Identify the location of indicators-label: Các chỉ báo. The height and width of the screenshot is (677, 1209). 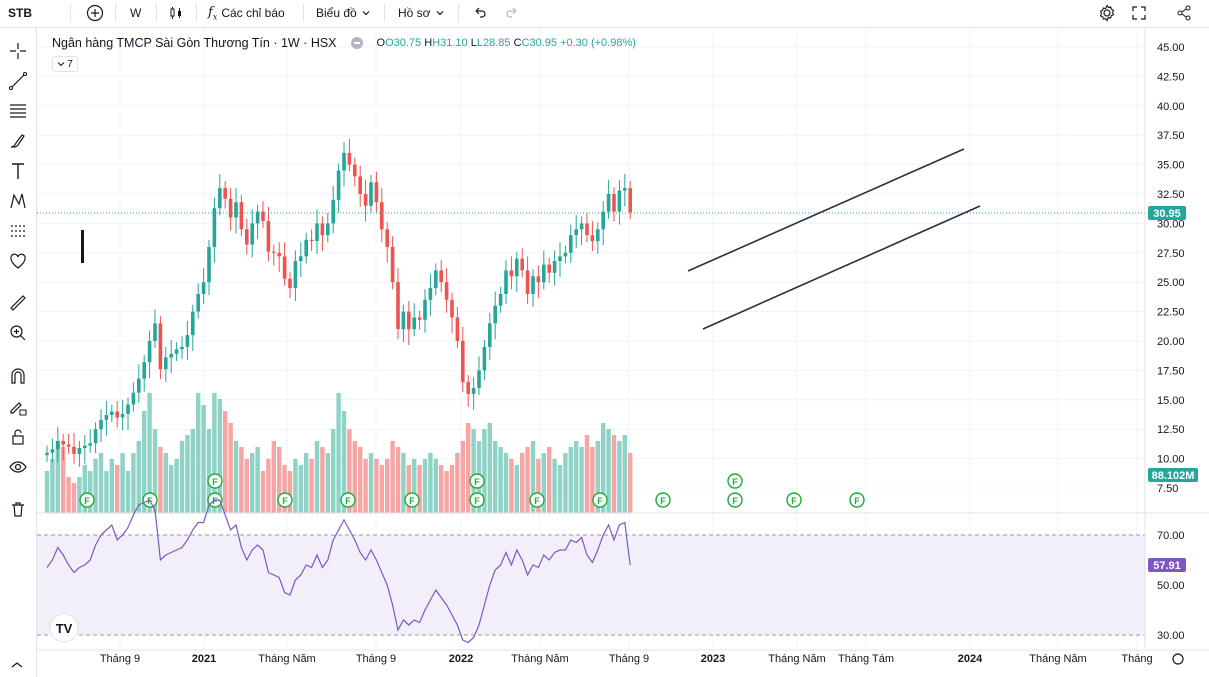
(253, 13).